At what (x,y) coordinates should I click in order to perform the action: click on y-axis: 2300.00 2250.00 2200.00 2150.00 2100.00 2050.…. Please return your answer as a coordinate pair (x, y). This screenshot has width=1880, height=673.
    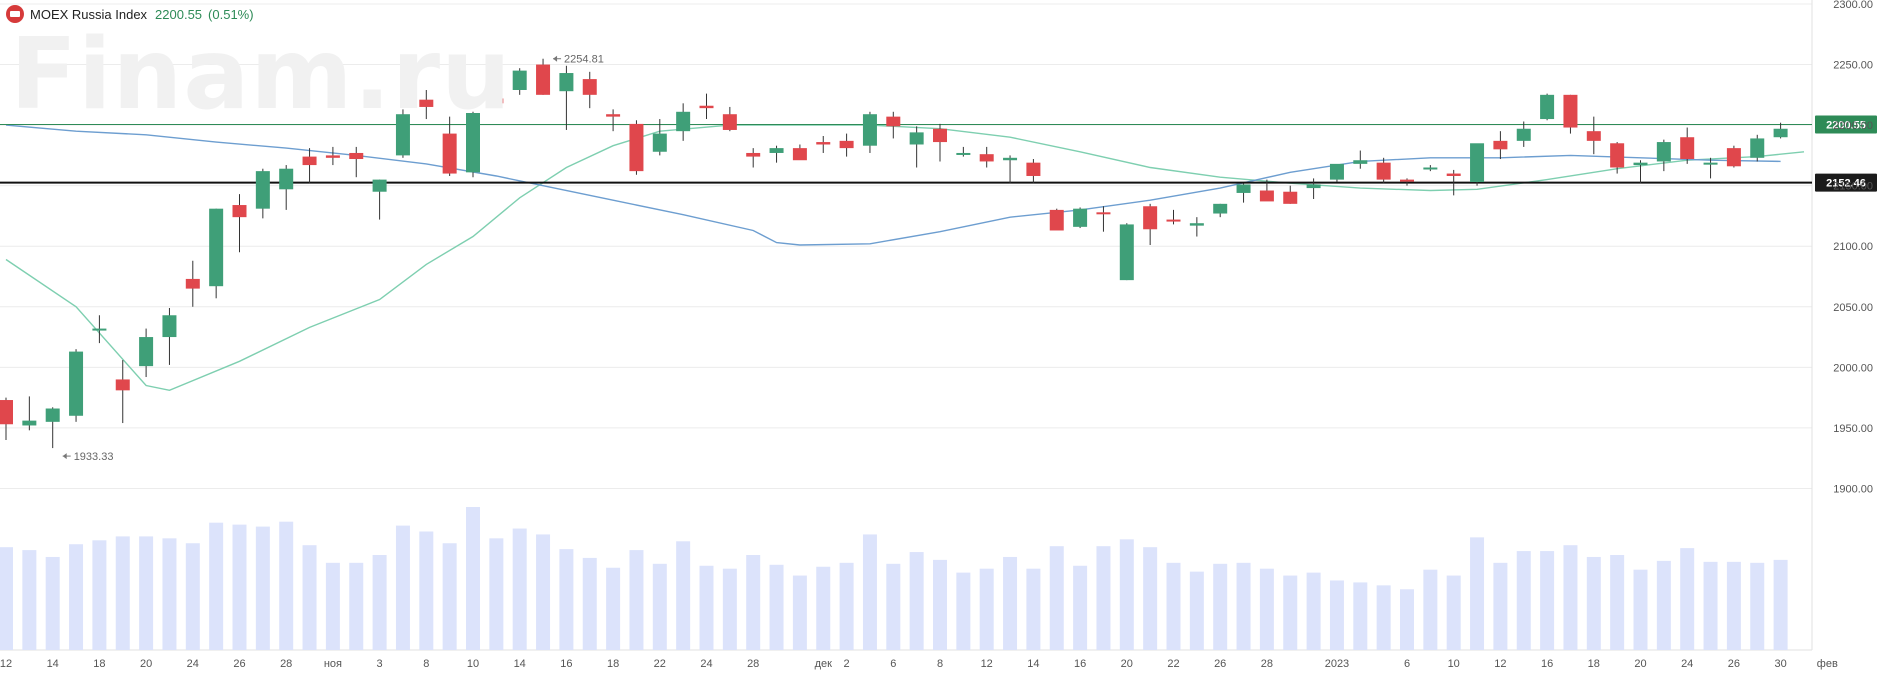
    Looking at the image, I should click on (1853, 247).